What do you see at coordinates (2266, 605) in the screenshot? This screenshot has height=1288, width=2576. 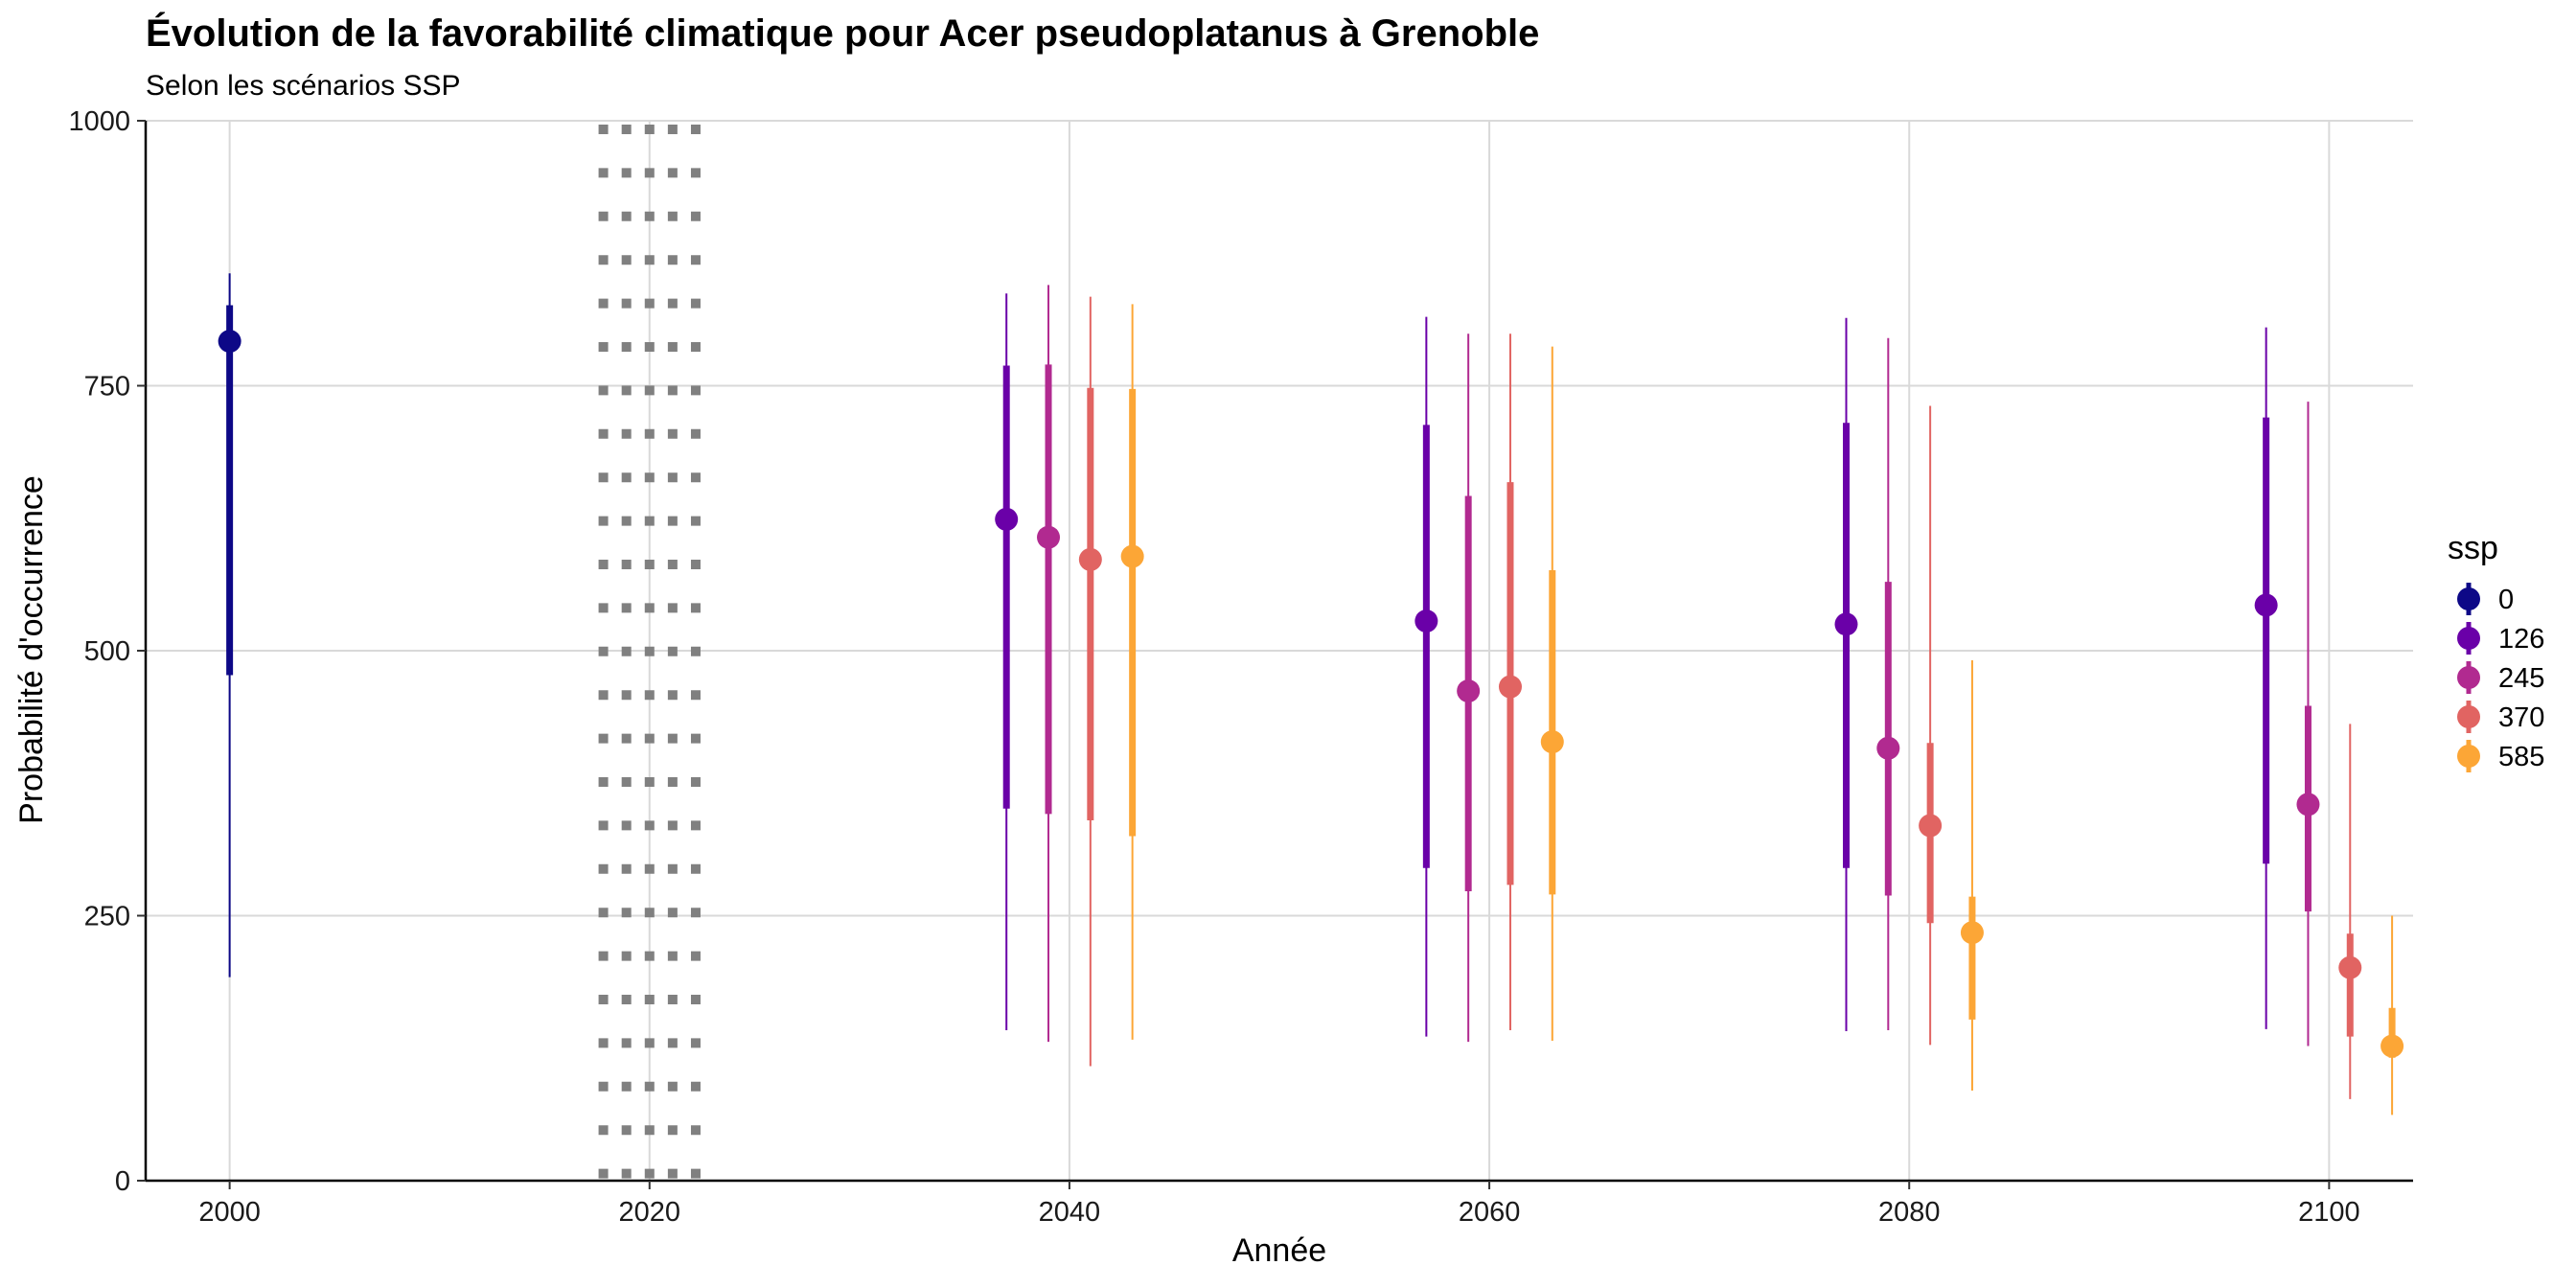 I see `point-ssp-126-2097` at bounding box center [2266, 605].